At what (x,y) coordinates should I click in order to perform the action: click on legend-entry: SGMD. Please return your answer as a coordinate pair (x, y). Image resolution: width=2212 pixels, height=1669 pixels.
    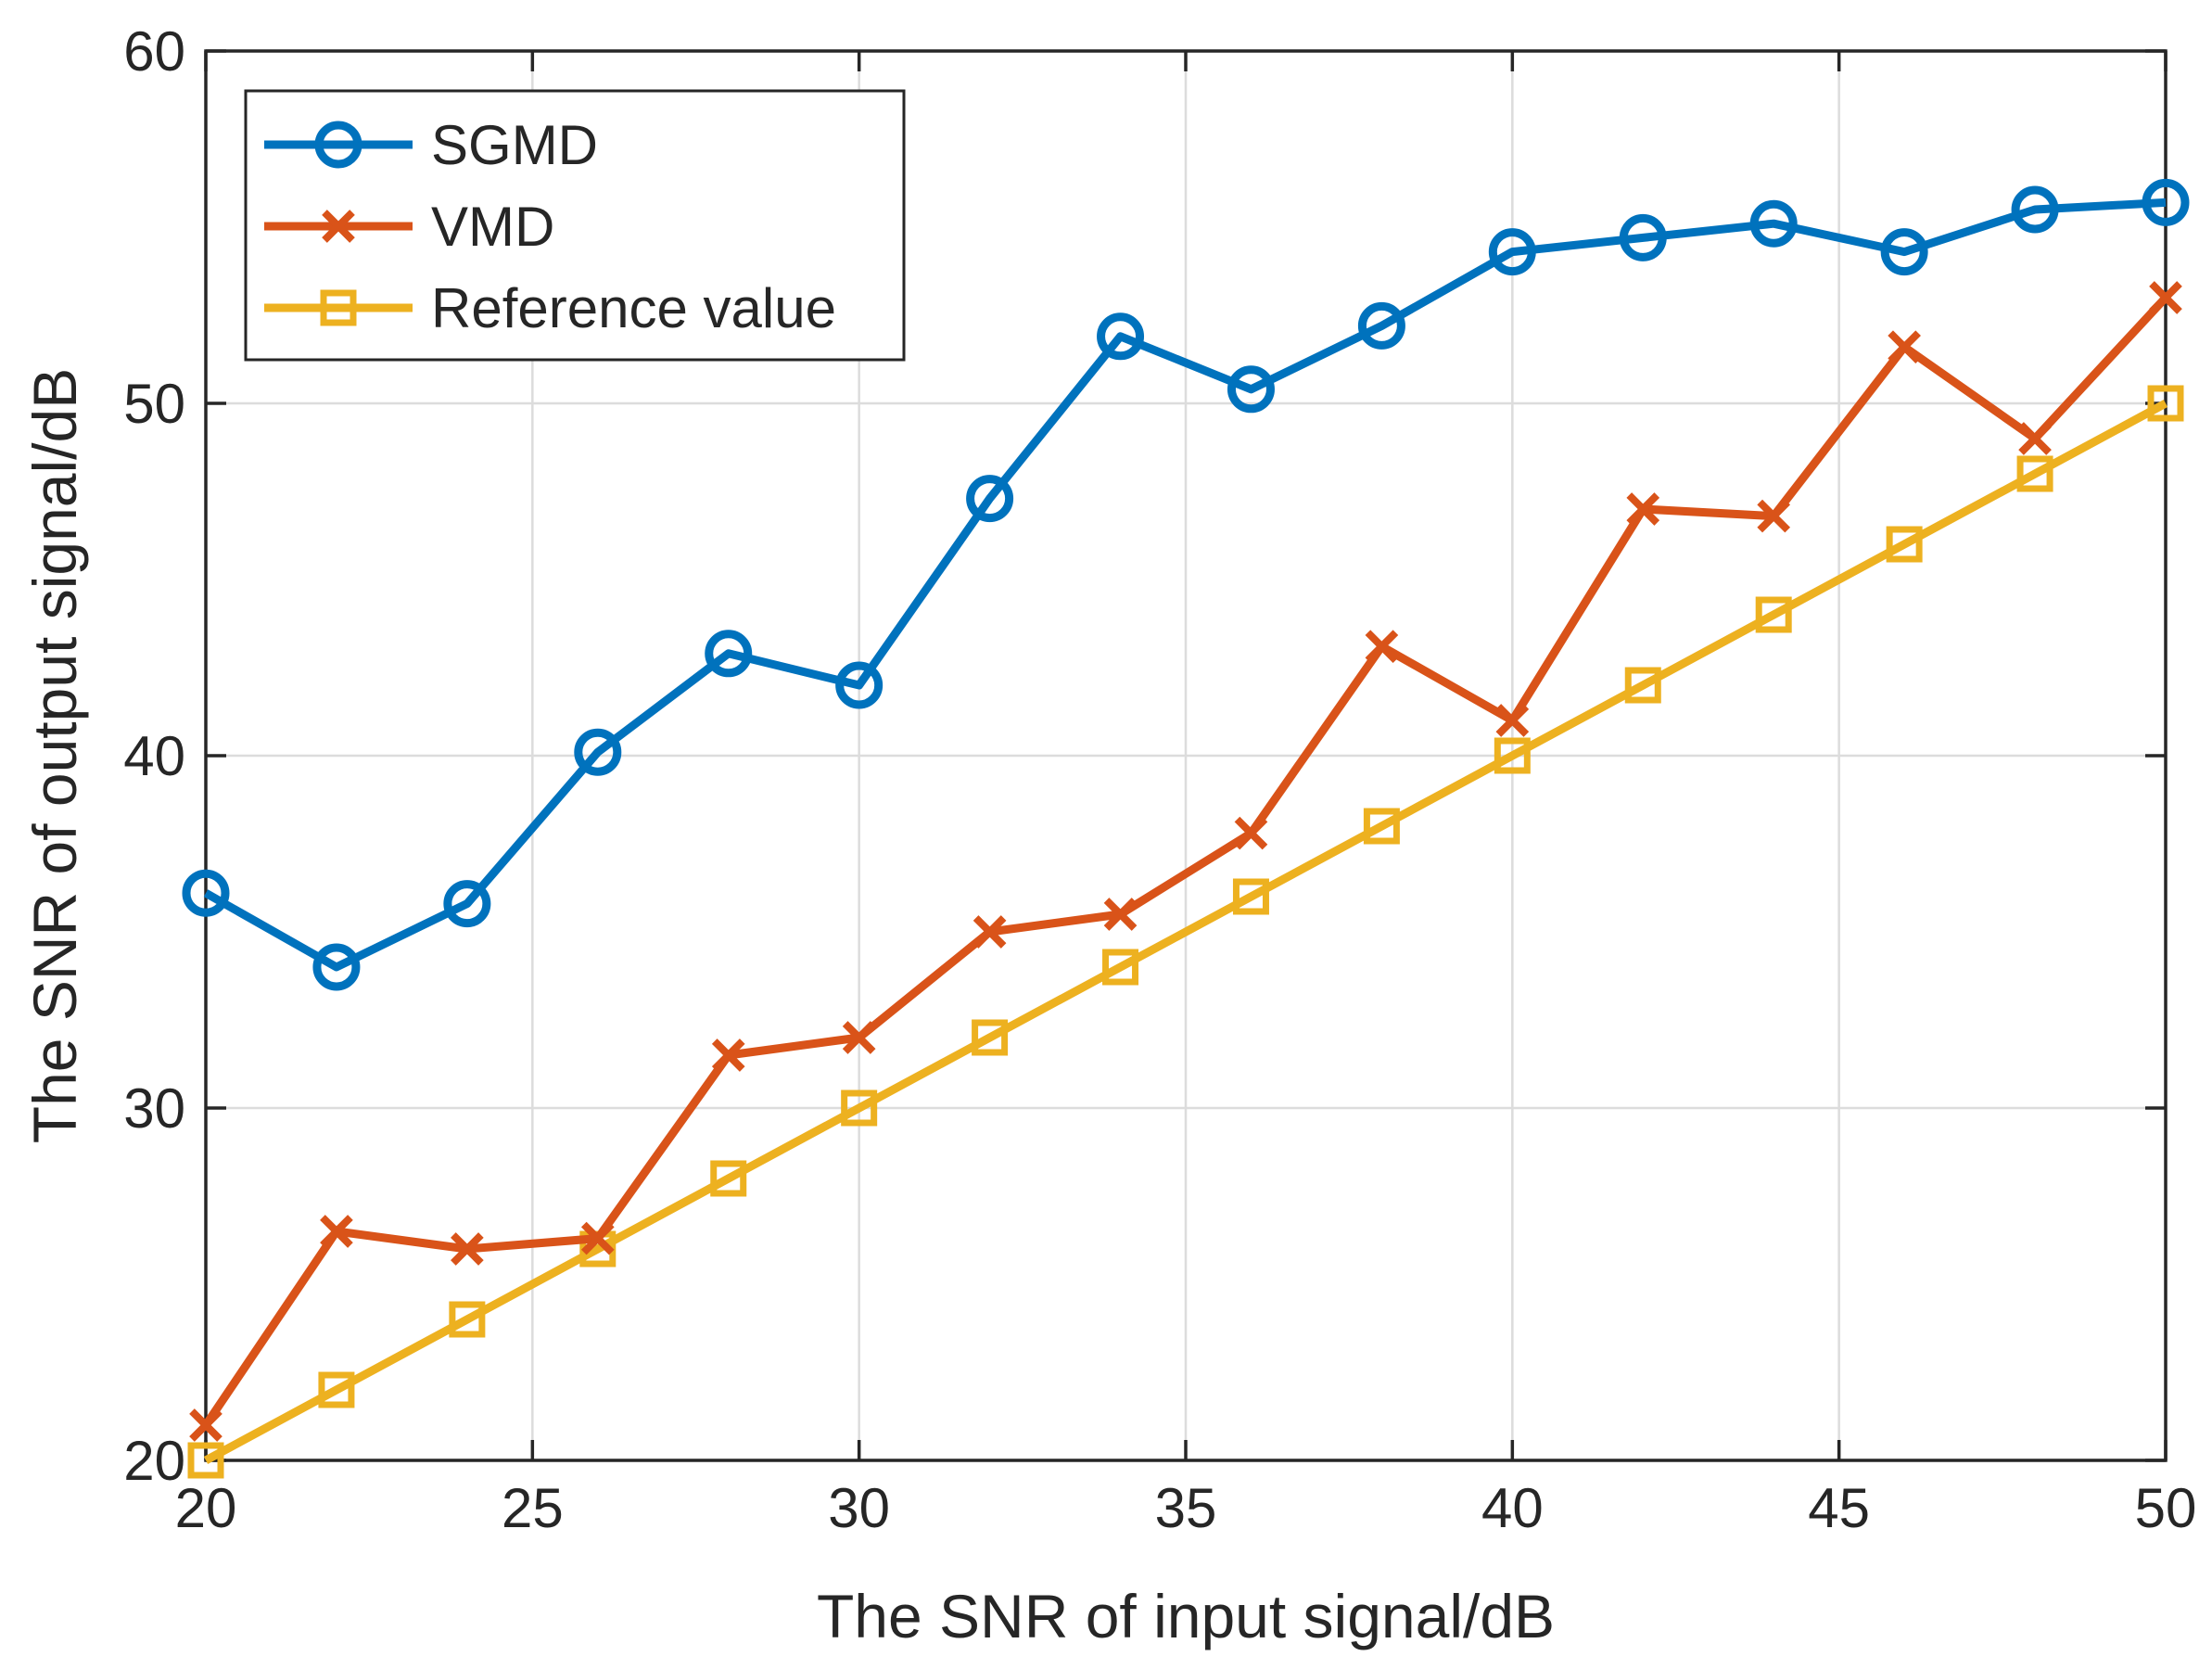
    Looking at the image, I should click on (431, 145).